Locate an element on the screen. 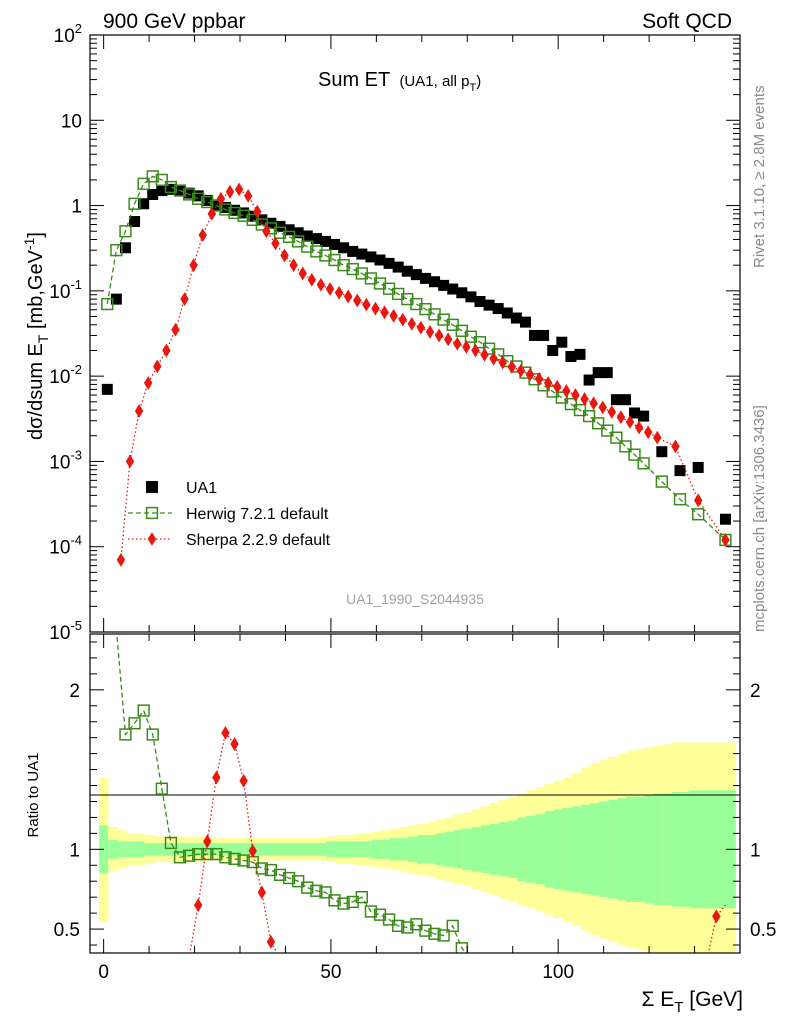  y-tick-label: 10-1 is located at coordinates (65, 290).